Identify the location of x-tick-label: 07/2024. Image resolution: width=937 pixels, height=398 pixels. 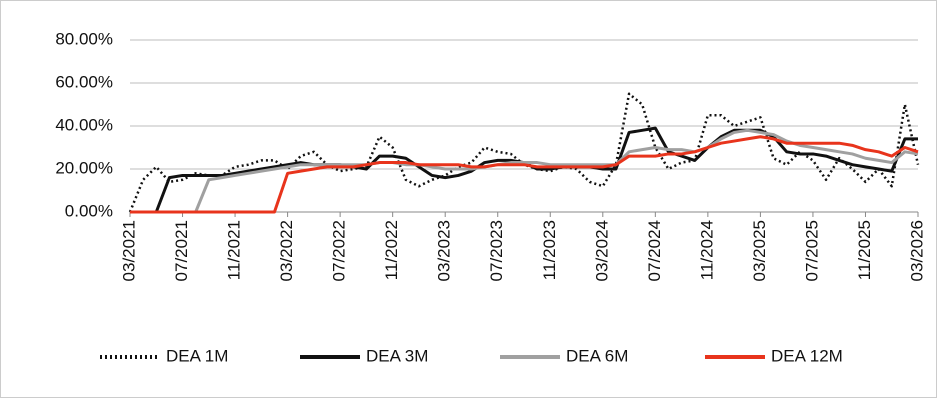
(654, 250).